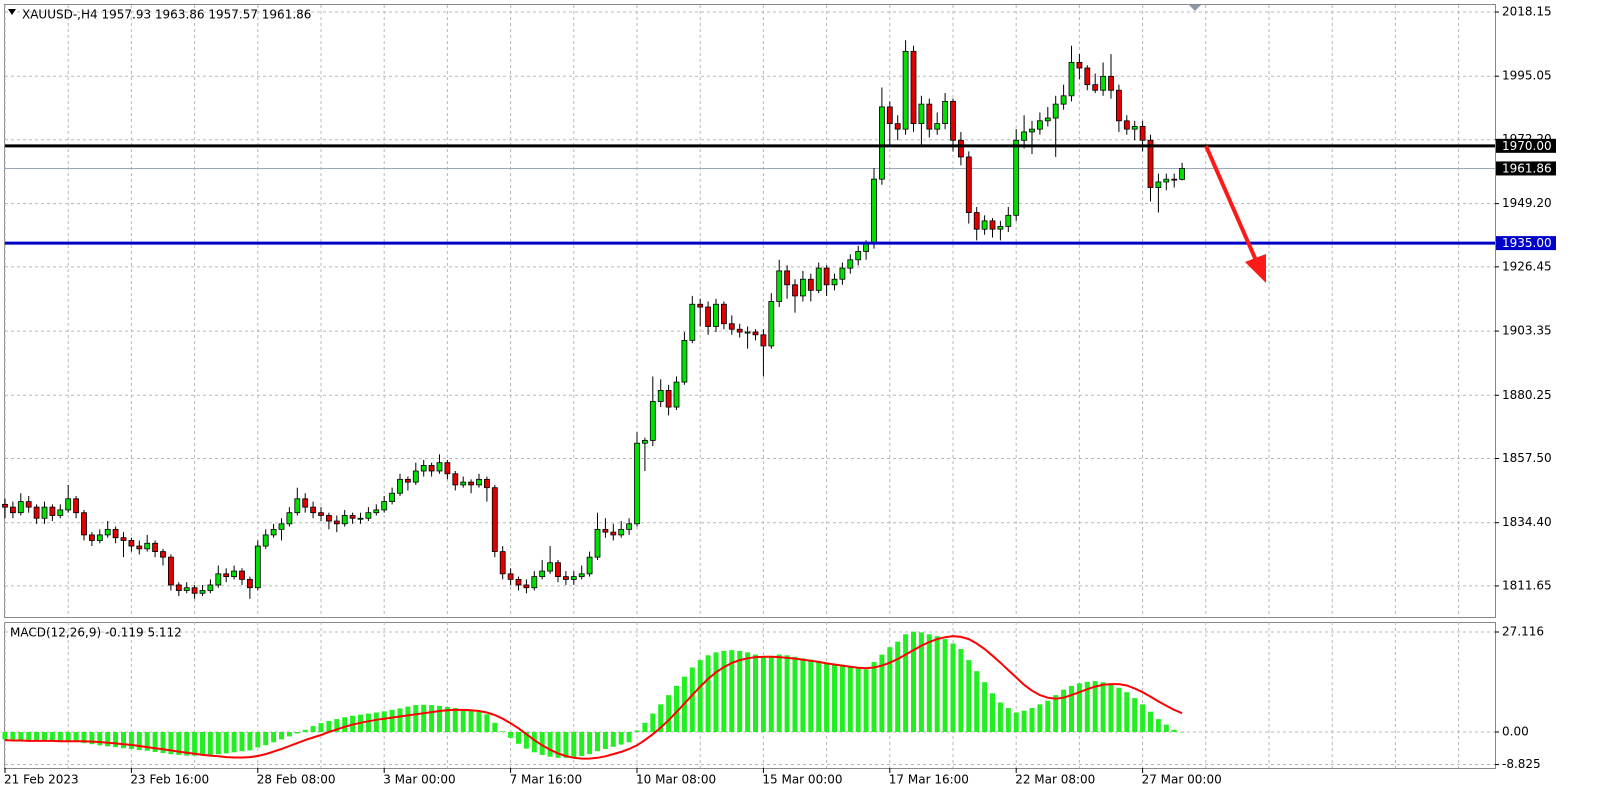  What do you see at coordinates (593, 697) in the screenshot?
I see `signal-line` at bounding box center [593, 697].